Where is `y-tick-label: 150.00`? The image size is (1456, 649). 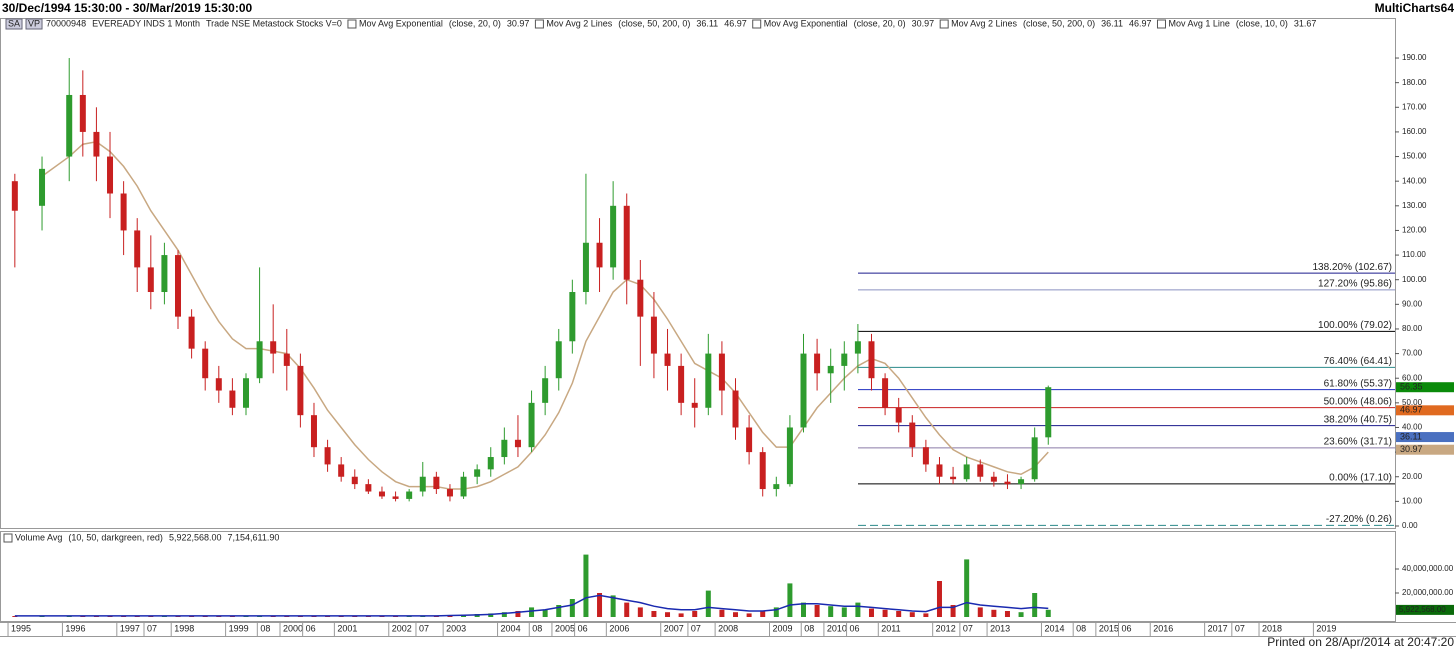 y-tick-label: 150.00 is located at coordinates (1414, 156).